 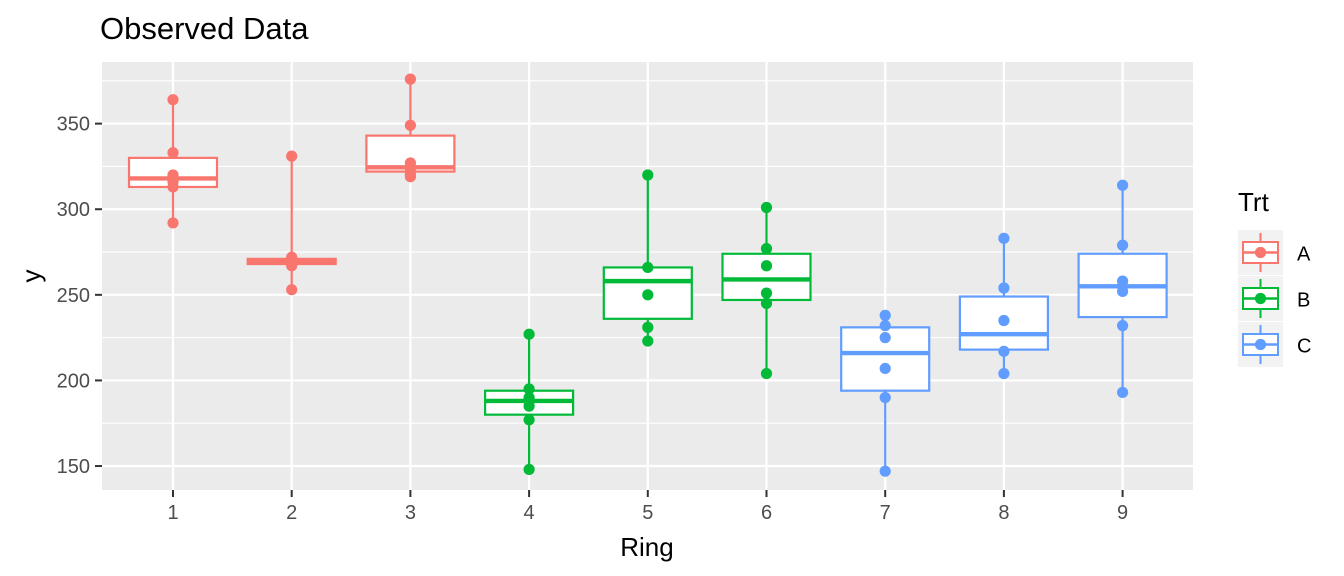 What do you see at coordinates (885, 513) in the screenshot?
I see `x-tick-label: 7` at bounding box center [885, 513].